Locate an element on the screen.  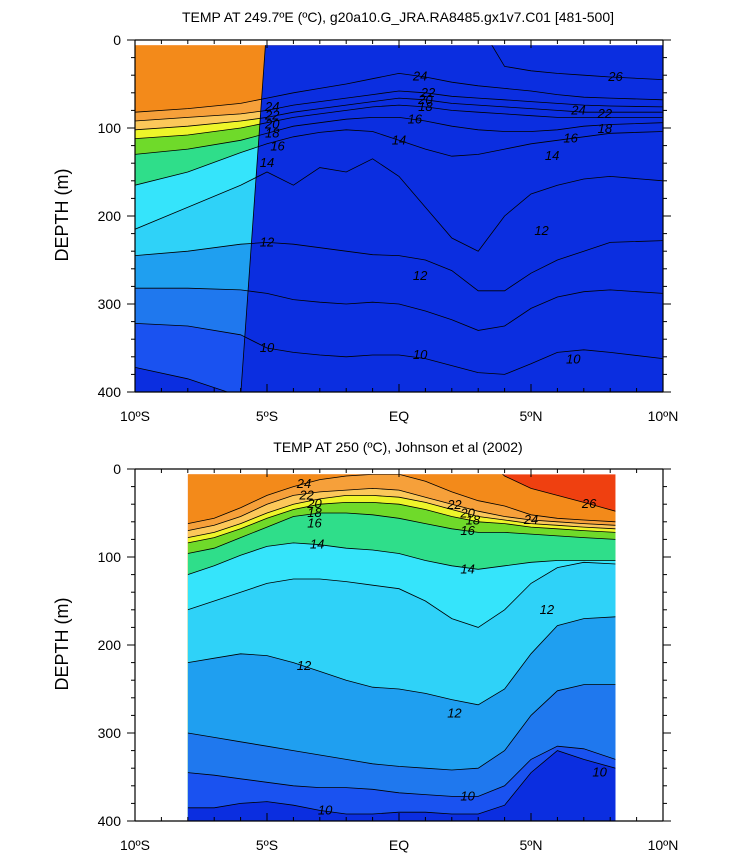
contour-band is located at coordinates (401, 785).